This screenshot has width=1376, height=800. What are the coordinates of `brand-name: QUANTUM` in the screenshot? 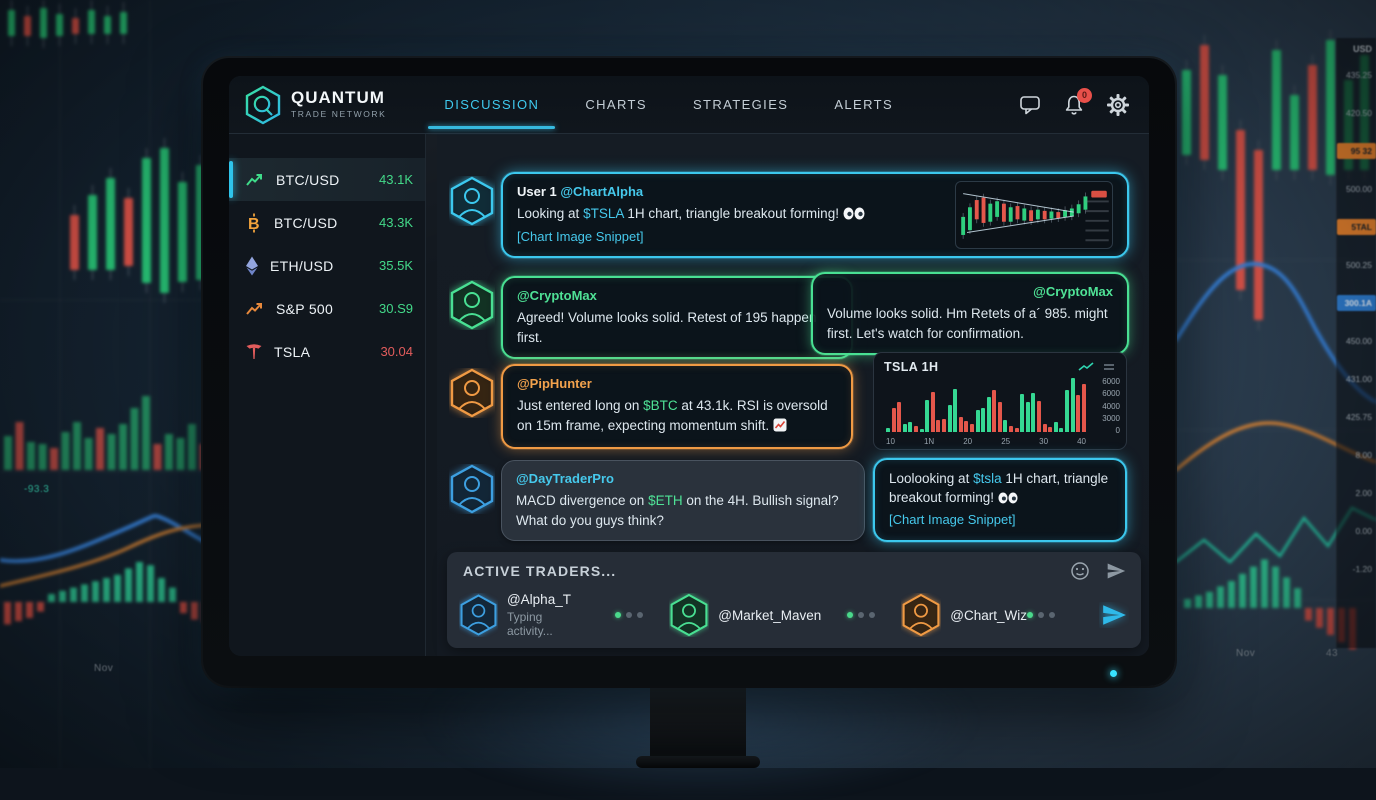 It's located at (338, 98).